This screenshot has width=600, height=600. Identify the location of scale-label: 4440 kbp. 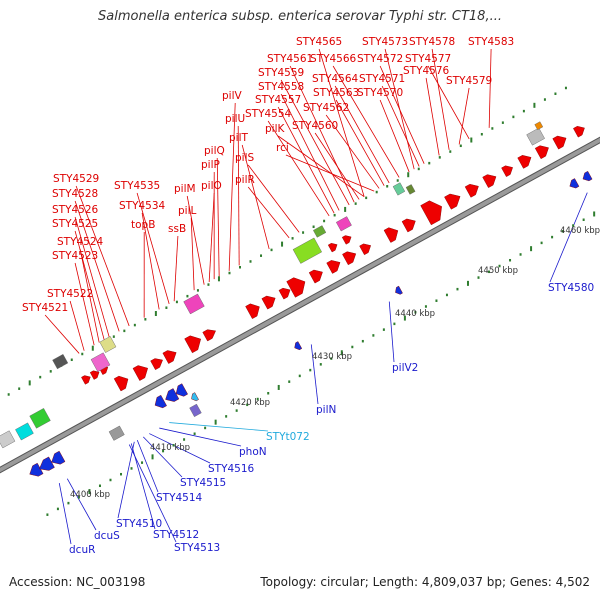
(415, 314).